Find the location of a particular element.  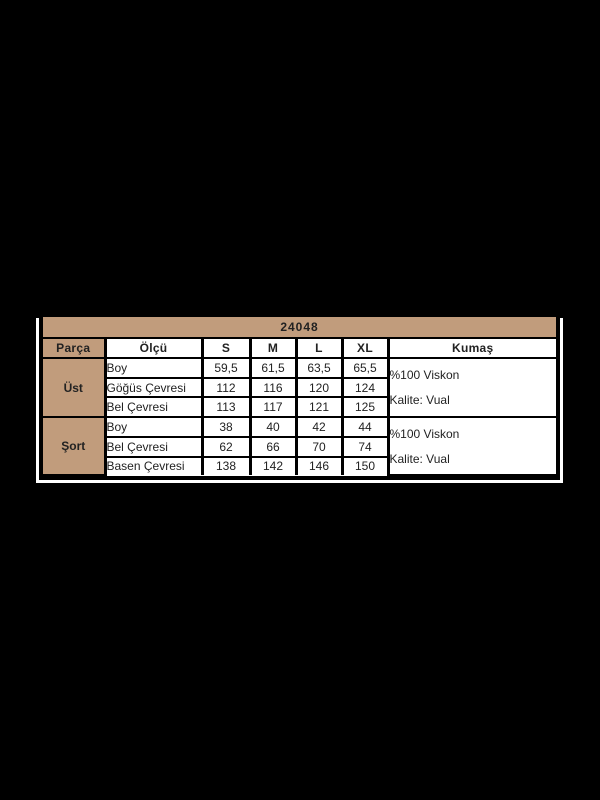

column-header-xl: XL is located at coordinates (365, 348).